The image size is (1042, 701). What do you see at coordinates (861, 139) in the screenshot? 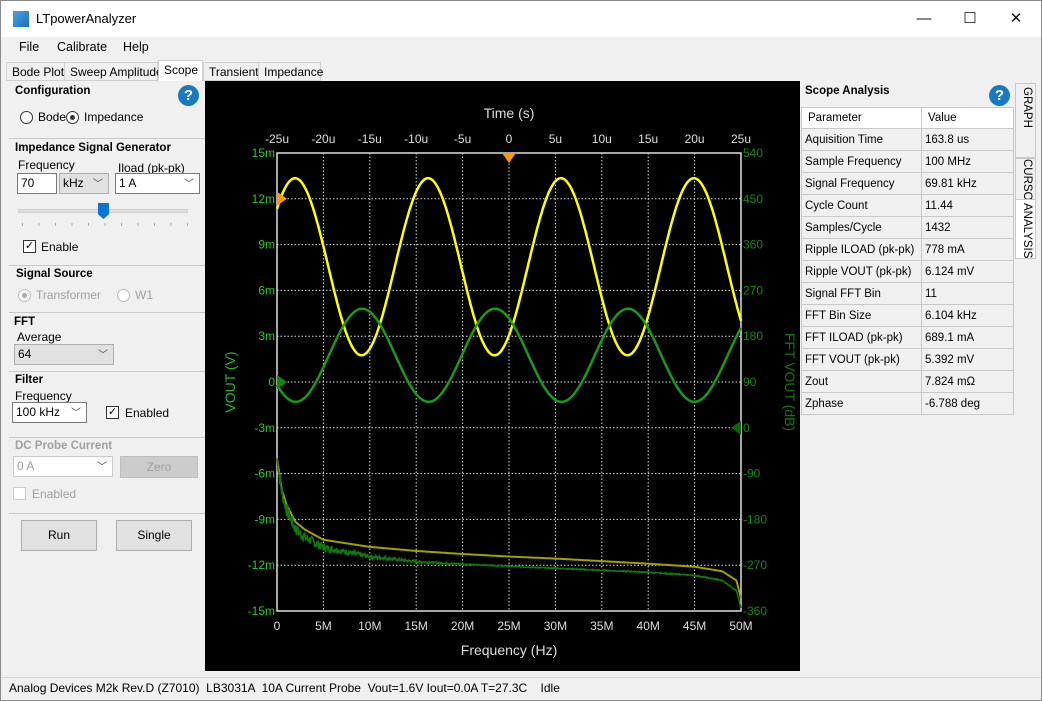
I see `parameter-cell: Aquisition Time` at bounding box center [861, 139].